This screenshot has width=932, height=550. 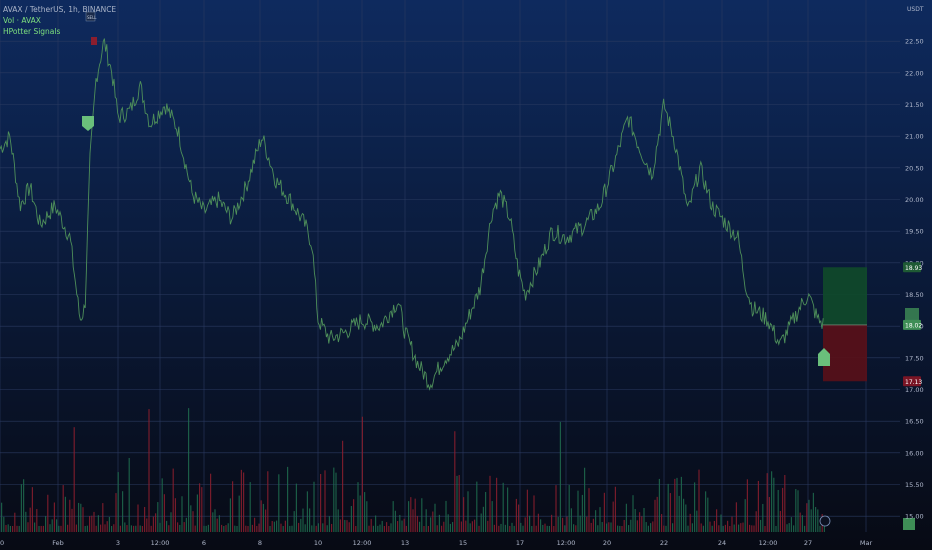 I want to click on volume-line: Vol · AVAX, so click(x=22, y=20).